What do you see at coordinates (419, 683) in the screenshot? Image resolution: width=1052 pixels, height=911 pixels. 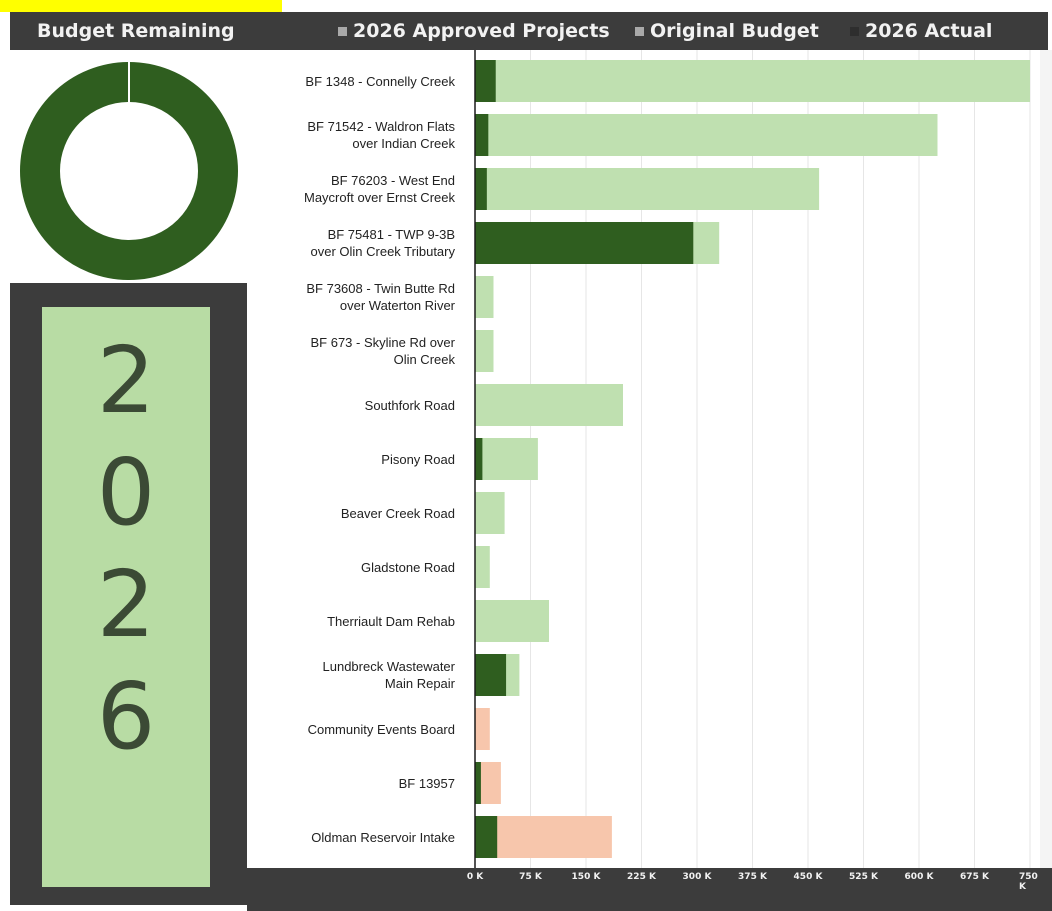 I see `category-label-line: Main Repair` at bounding box center [419, 683].